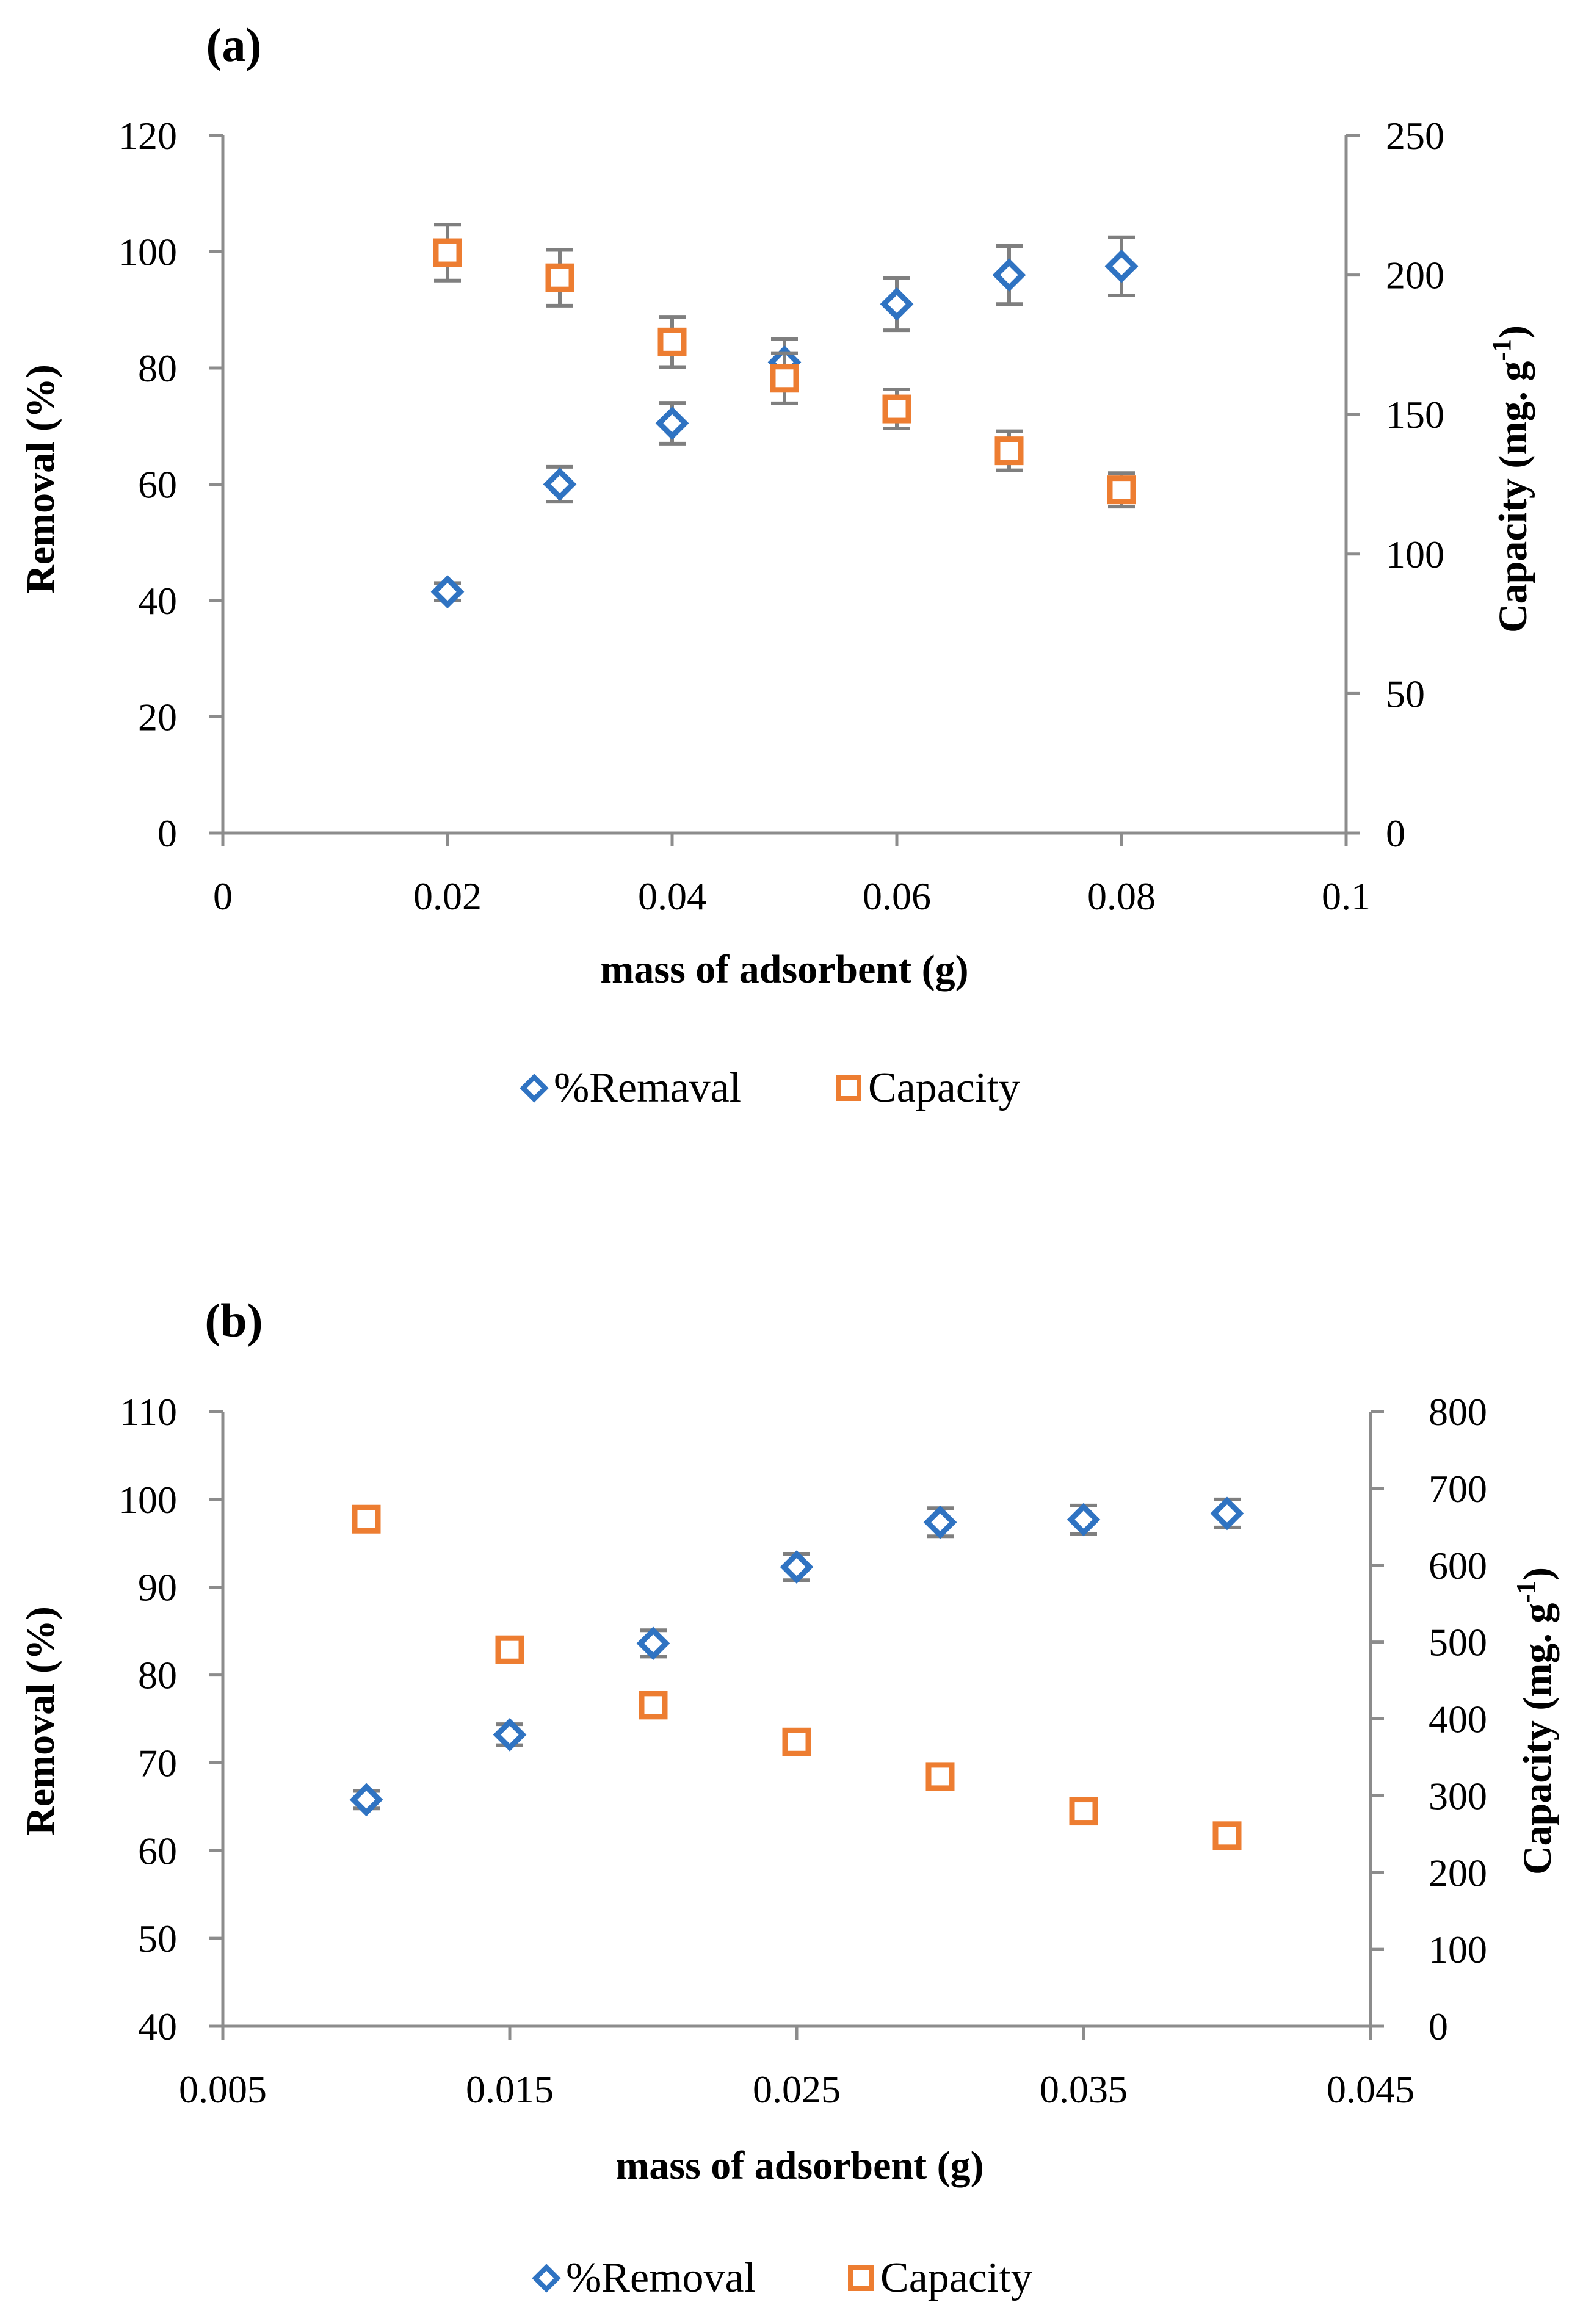  I want to click on x-tick-label: 0.045, so click(1371, 2089).